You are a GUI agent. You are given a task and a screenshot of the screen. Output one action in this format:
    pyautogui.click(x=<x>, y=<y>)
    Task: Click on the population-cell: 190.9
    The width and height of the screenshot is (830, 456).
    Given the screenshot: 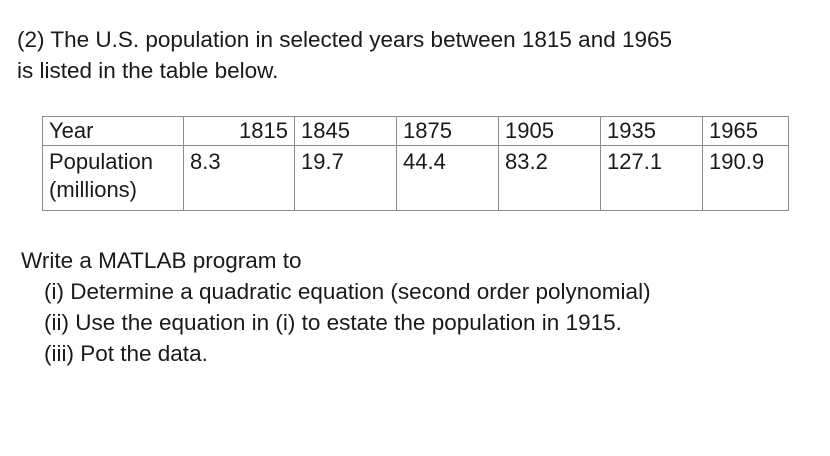 What is the action you would take?
    pyautogui.click(x=745, y=178)
    